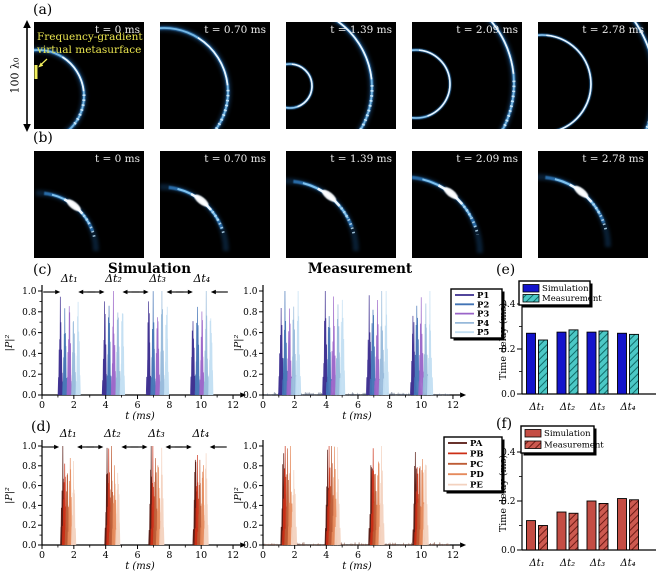 The height and width of the screenshot is (582, 664). What do you see at coordinates (360, 269) in the screenshot?
I see `measurement-title: Measurement` at bounding box center [360, 269].